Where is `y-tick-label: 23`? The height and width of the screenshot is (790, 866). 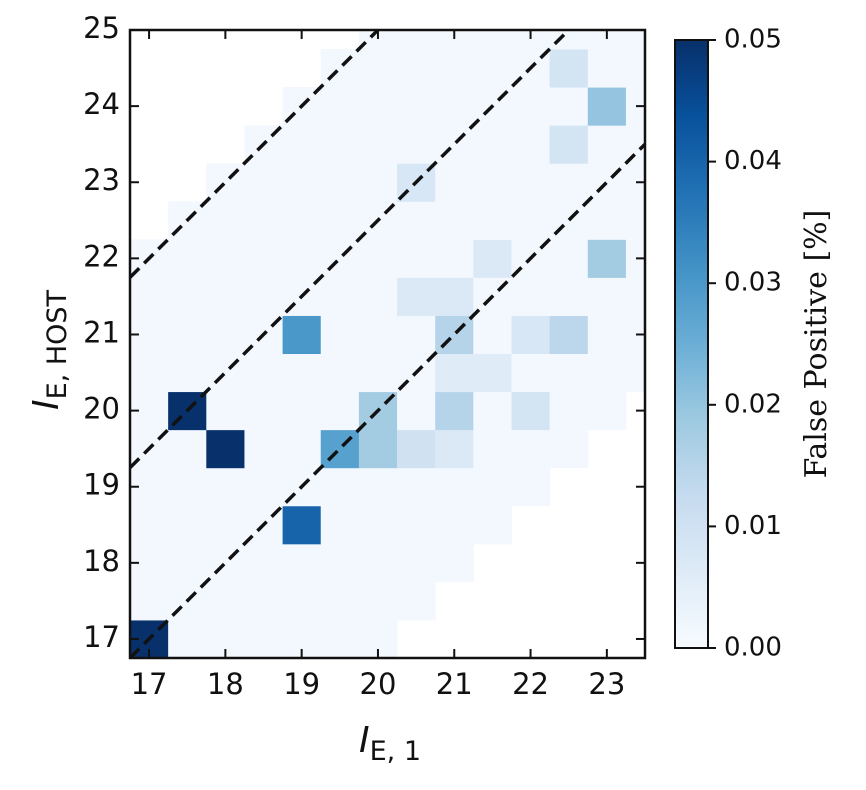
y-tick-label: 23 is located at coordinates (101, 180).